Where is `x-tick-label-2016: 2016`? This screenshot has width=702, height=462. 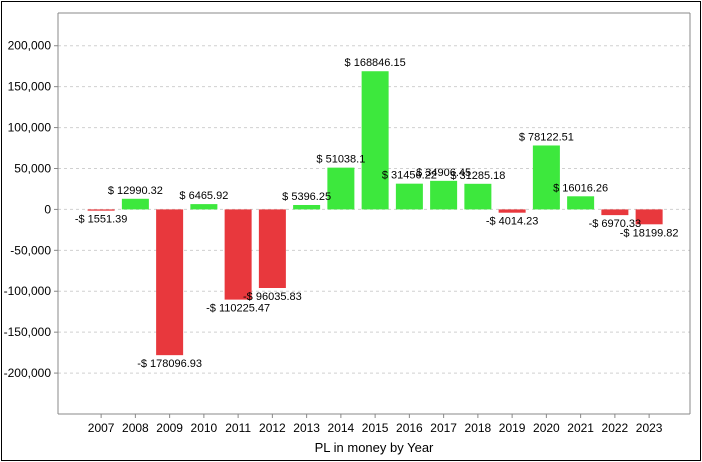
x-tick-label-2016: 2016 is located at coordinates (409, 428).